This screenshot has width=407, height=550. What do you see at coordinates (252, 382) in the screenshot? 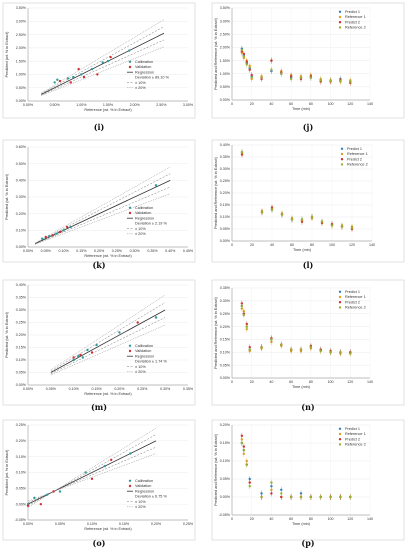
I see `x-tick-label: 20` at bounding box center [252, 382].